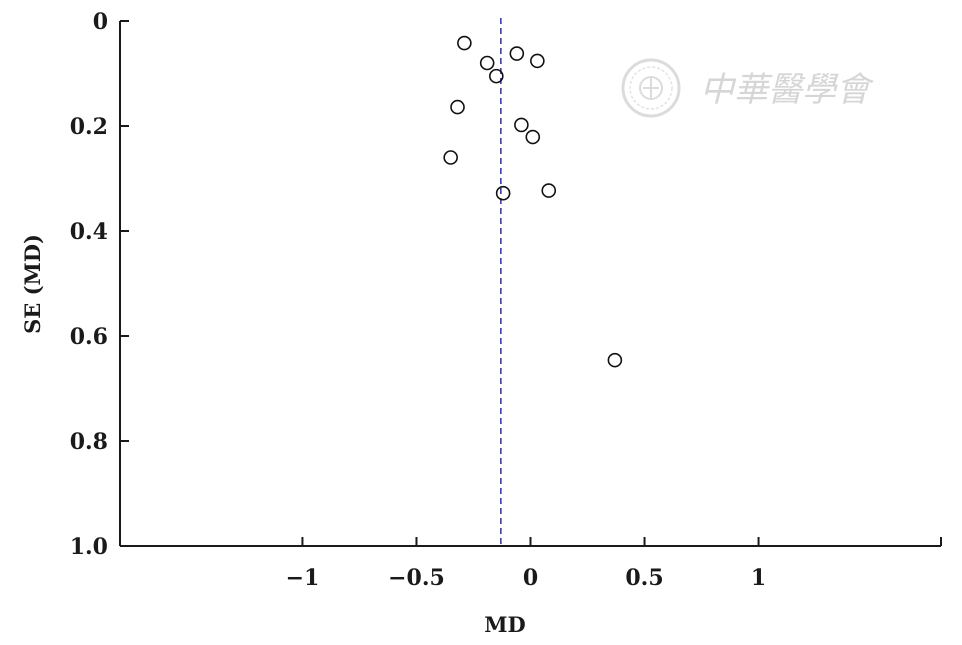 Image resolution: width=962 pixels, height=645 pixels. I want to click on x-ticks: −1 −0.5 0 0.5 1, so click(526, 564).